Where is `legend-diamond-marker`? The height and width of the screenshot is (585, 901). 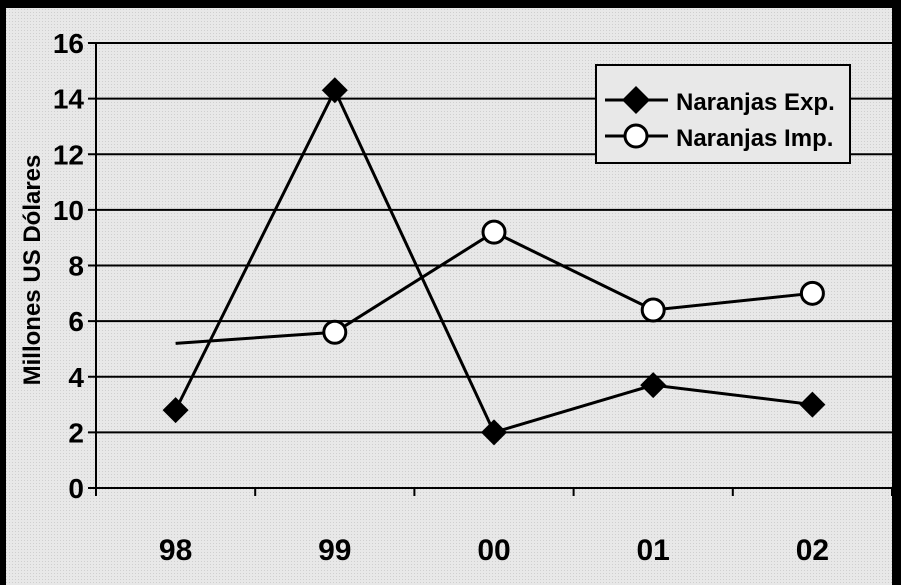
legend-diamond-marker is located at coordinates (636, 100).